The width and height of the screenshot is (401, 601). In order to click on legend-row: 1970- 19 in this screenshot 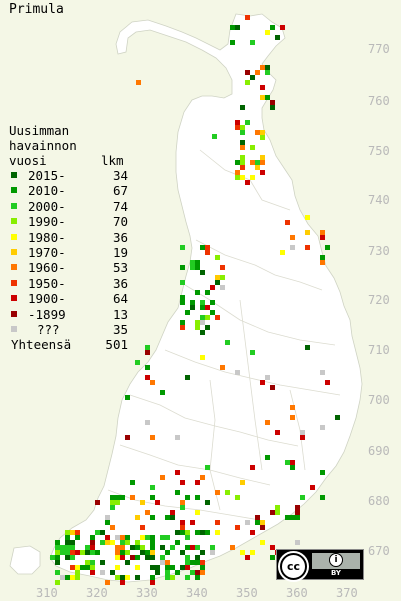, I will do `click(68, 252)`.